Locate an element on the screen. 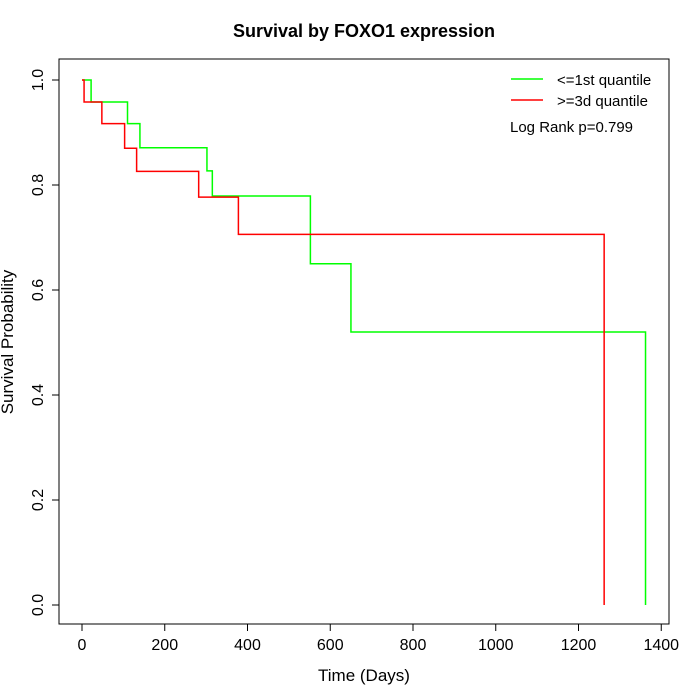 The width and height of the screenshot is (700, 700). x-axis: 0 200 400 600 800 1000 1200 1400 is located at coordinates (378, 638).